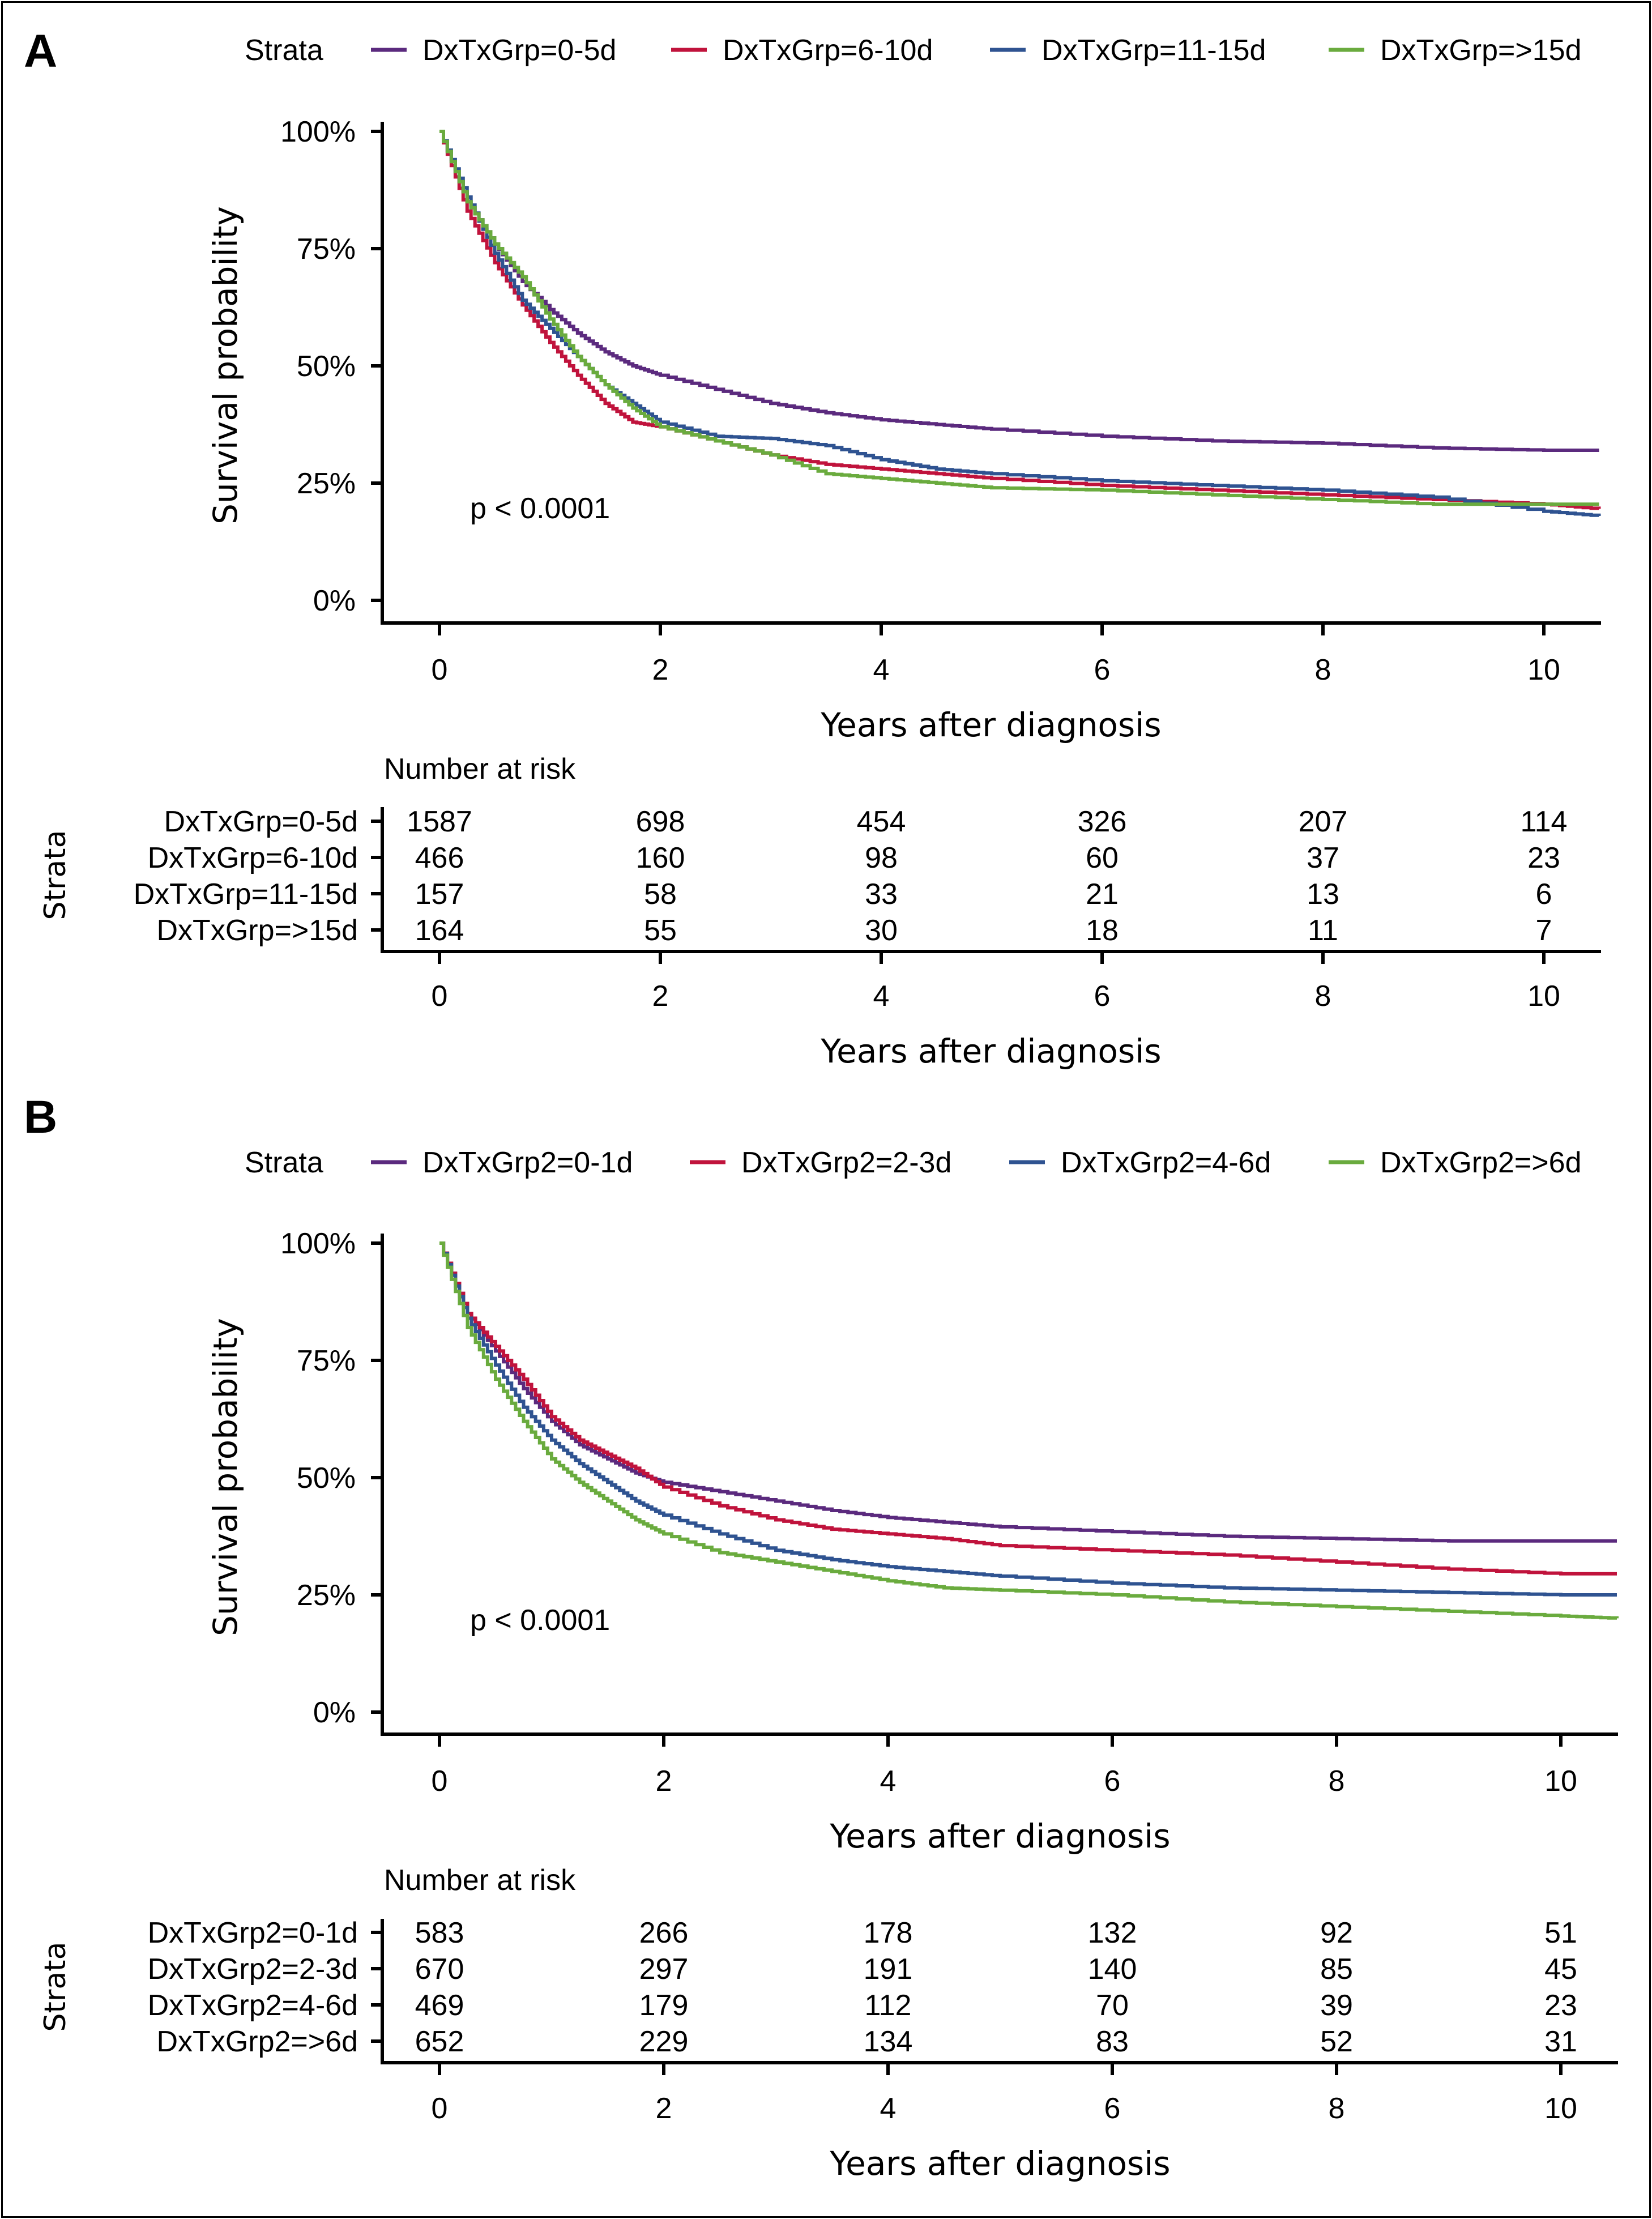 The image size is (1652, 2219). What do you see at coordinates (1323, 670) in the screenshot?
I see `panel-a-xtick-label-8: 8` at bounding box center [1323, 670].